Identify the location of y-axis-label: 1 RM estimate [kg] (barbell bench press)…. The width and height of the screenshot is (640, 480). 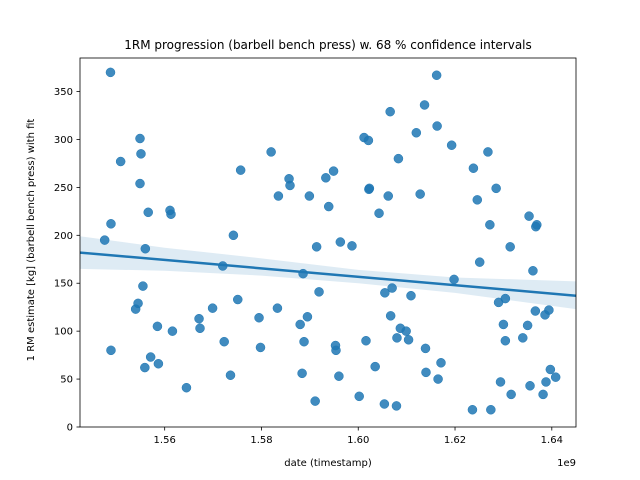
(31, 240).